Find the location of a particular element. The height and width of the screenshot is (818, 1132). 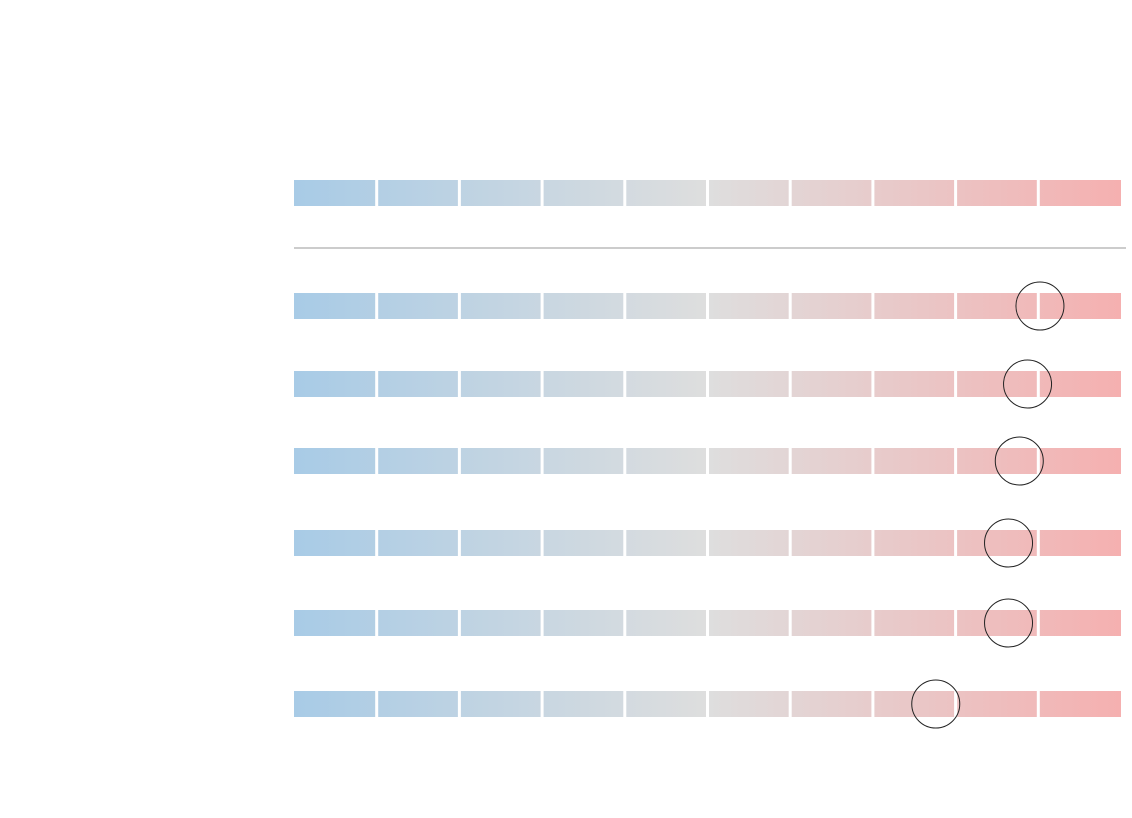

header-scale-bar is located at coordinates (707, 193).